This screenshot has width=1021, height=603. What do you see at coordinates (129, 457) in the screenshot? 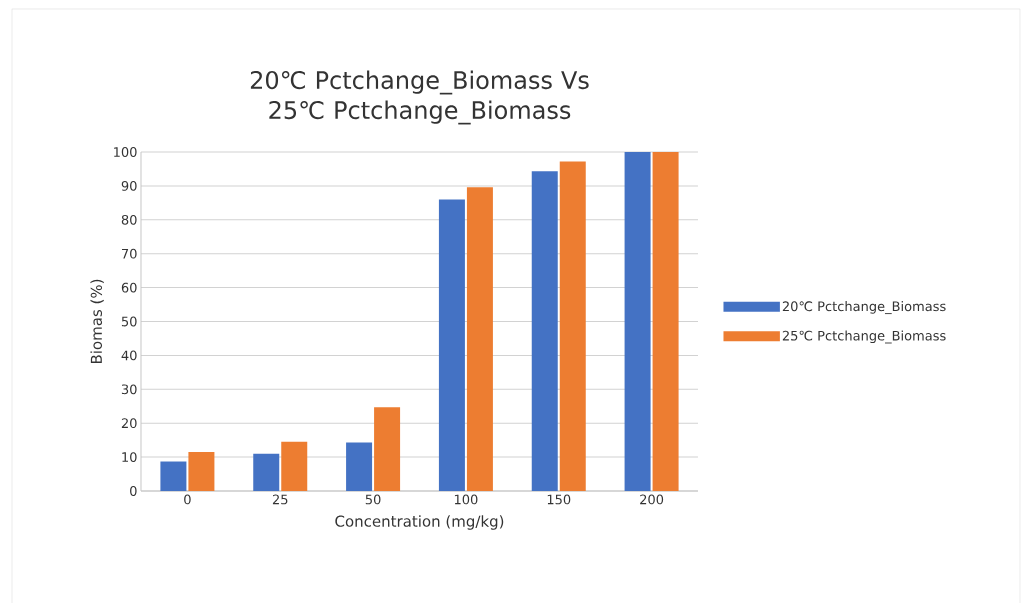
I see `y-tick-label: 10` at bounding box center [129, 457].